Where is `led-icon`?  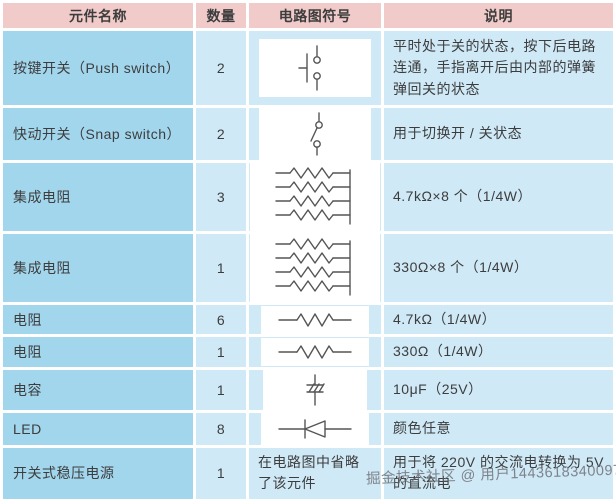 led-icon is located at coordinates (315, 428).